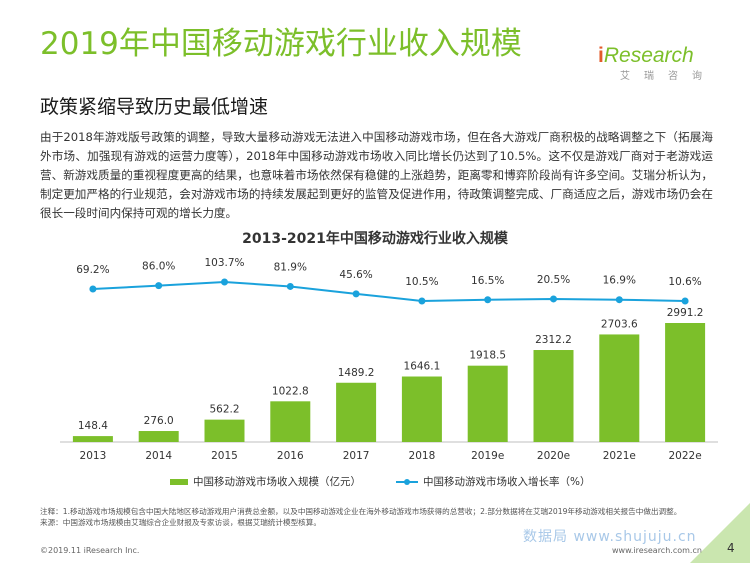 Image resolution: width=750 pixels, height=563 pixels. I want to click on growth-point-2013, so click(93, 289).